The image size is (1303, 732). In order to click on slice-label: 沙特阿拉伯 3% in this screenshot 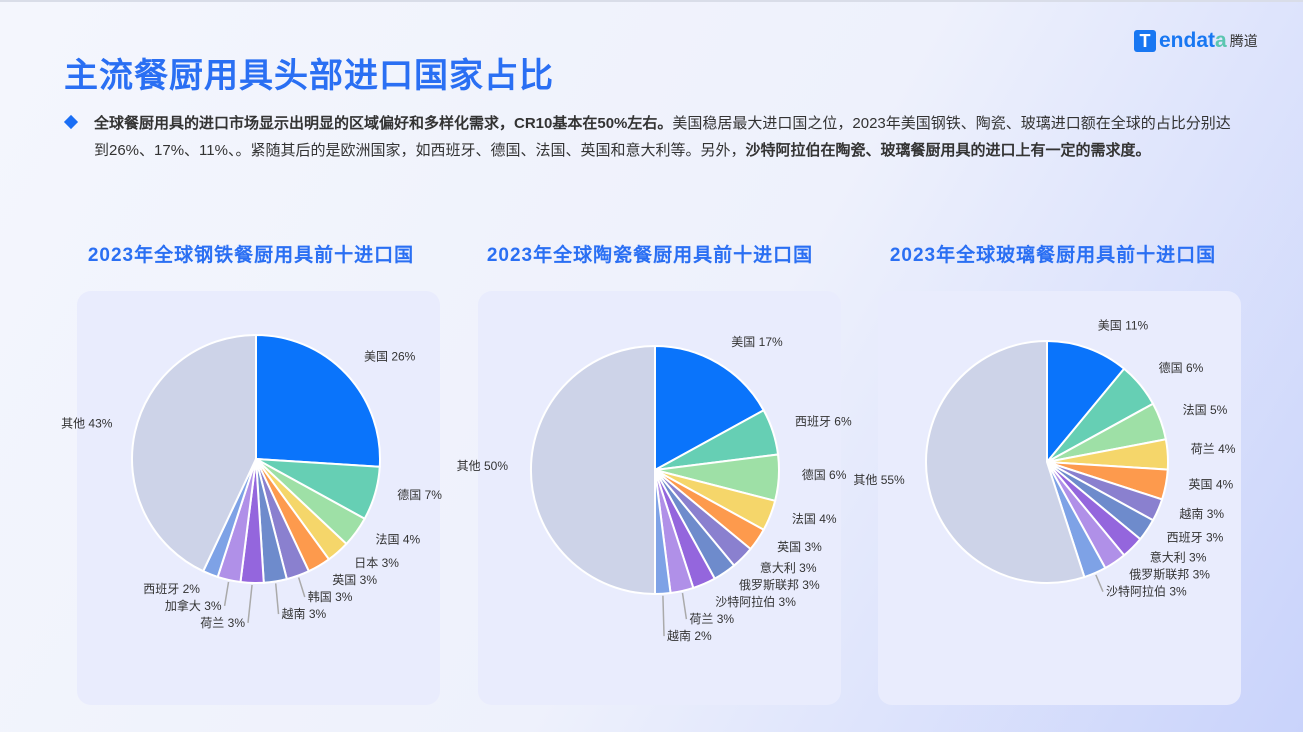, I will do `click(755, 601)`.